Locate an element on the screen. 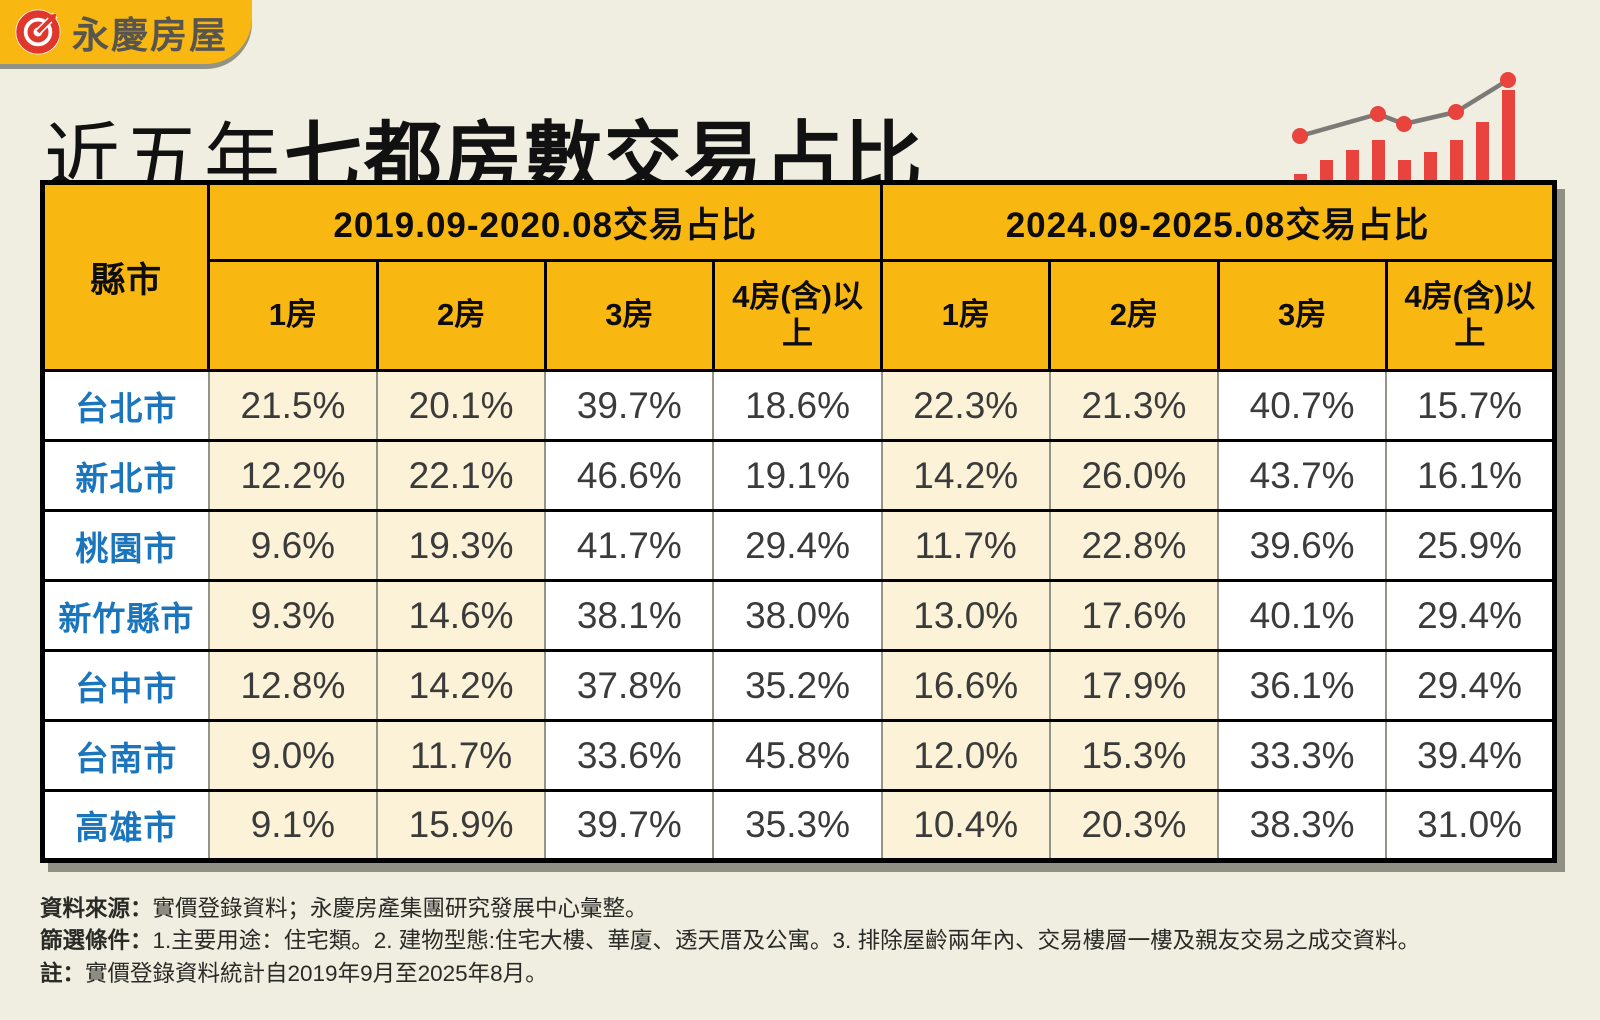 The height and width of the screenshot is (1020, 1600). value-cell: 19.1% is located at coordinates (797, 475).